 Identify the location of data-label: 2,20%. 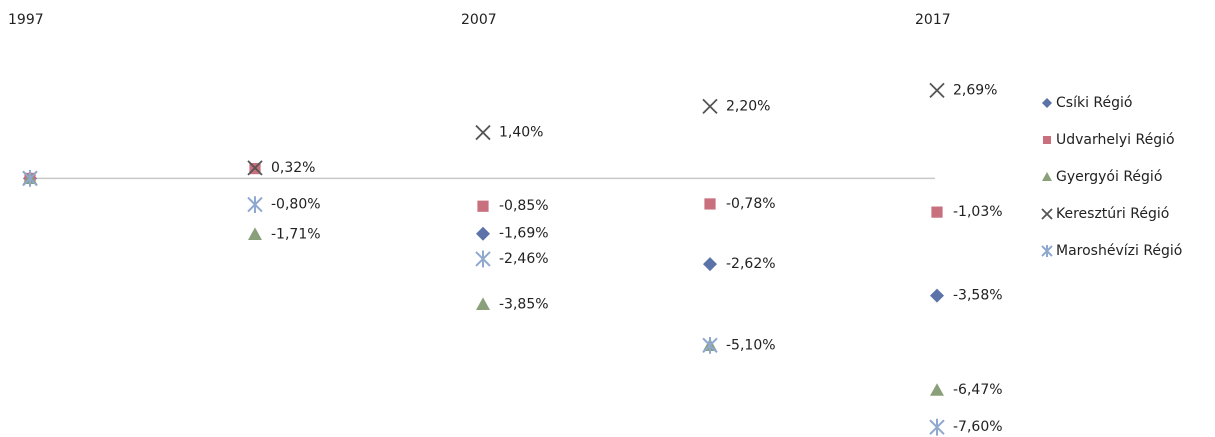
(748, 106).